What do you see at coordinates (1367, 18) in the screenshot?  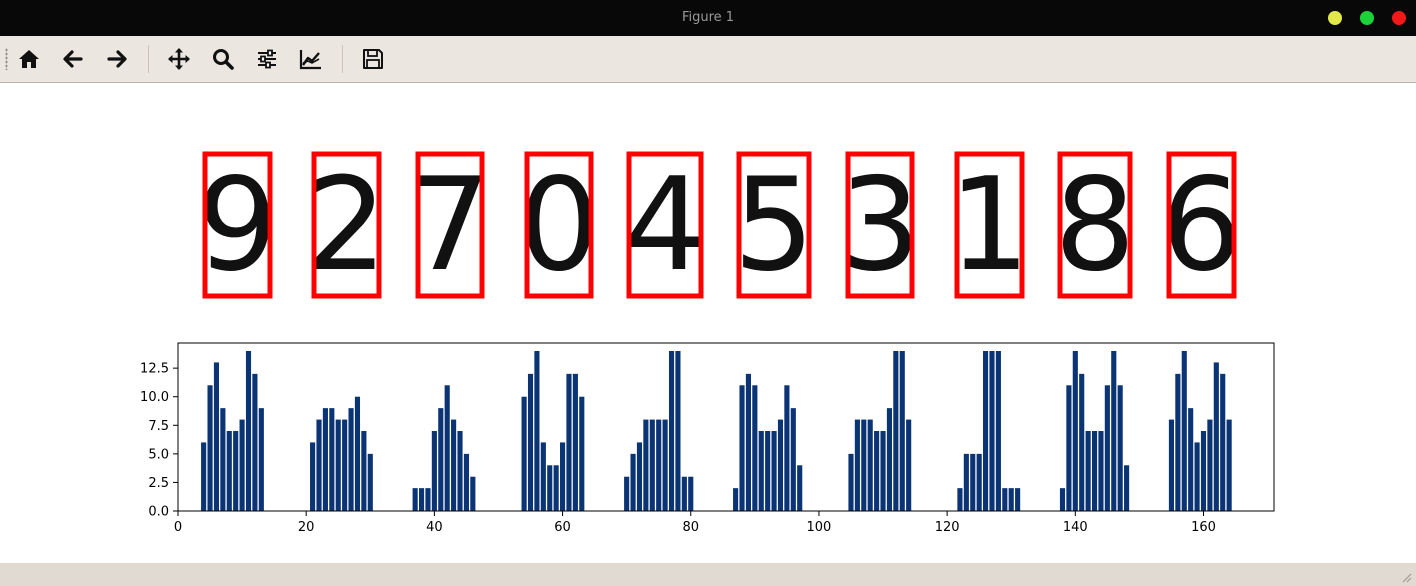 I see `maximize-button` at bounding box center [1367, 18].